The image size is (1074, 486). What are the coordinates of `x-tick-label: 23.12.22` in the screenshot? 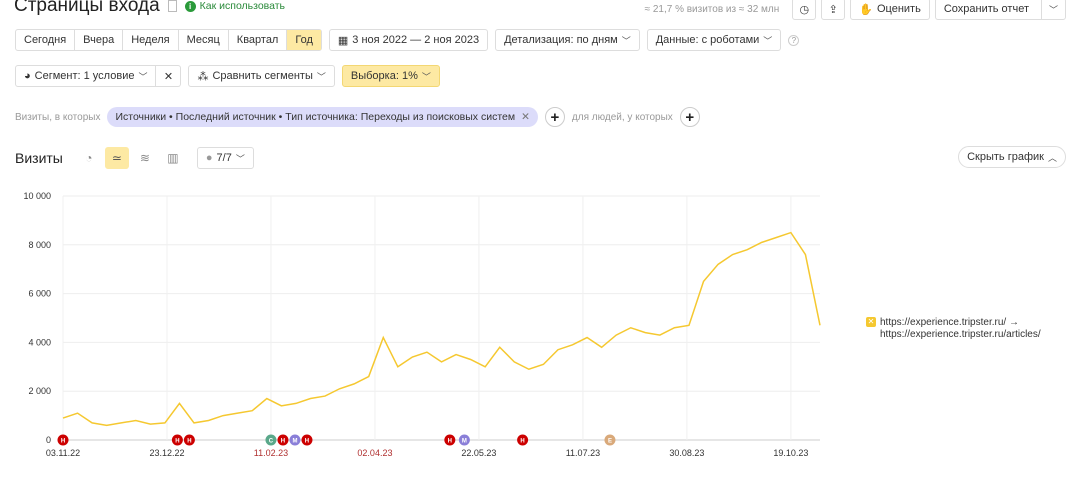 It's located at (166, 453).